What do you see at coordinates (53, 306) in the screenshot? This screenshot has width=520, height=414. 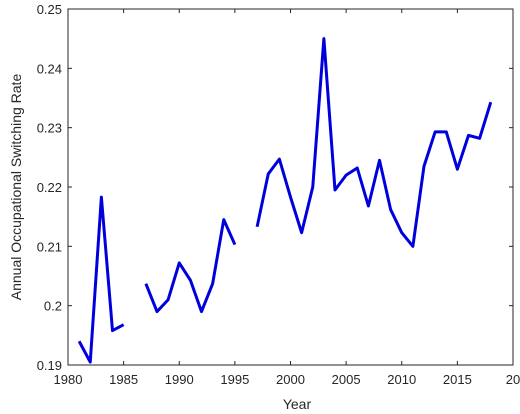 I see `y-tick-label: 0.2` at bounding box center [53, 306].